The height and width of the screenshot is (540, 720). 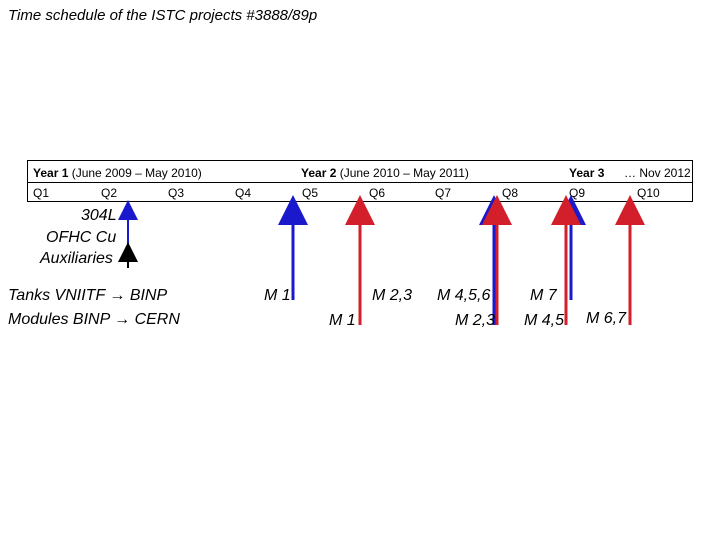 What do you see at coordinates (99, 215) in the screenshot?
I see `material-304l: 304L` at bounding box center [99, 215].